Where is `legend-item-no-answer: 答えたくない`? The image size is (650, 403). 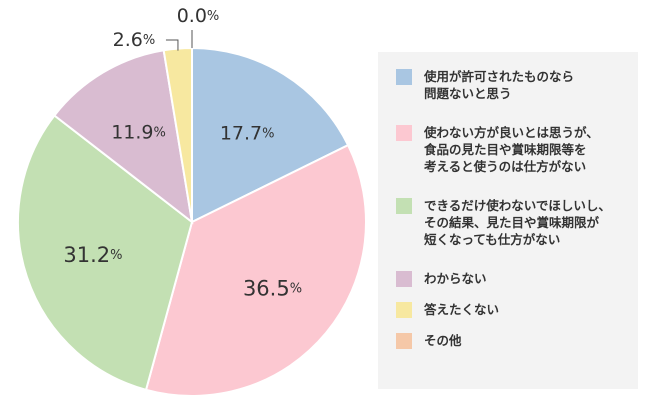 legend-item-no-answer: 答えたくない is located at coordinates (510, 309).